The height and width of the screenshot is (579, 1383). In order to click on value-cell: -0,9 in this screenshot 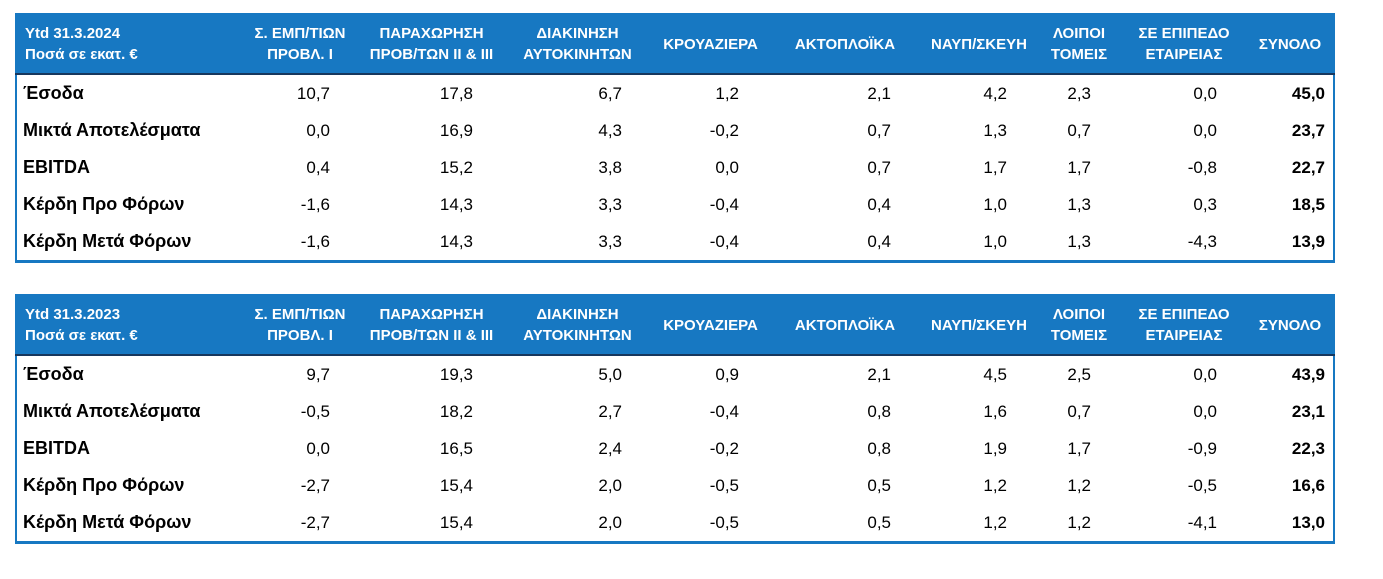, I will do `click(1202, 448)`.